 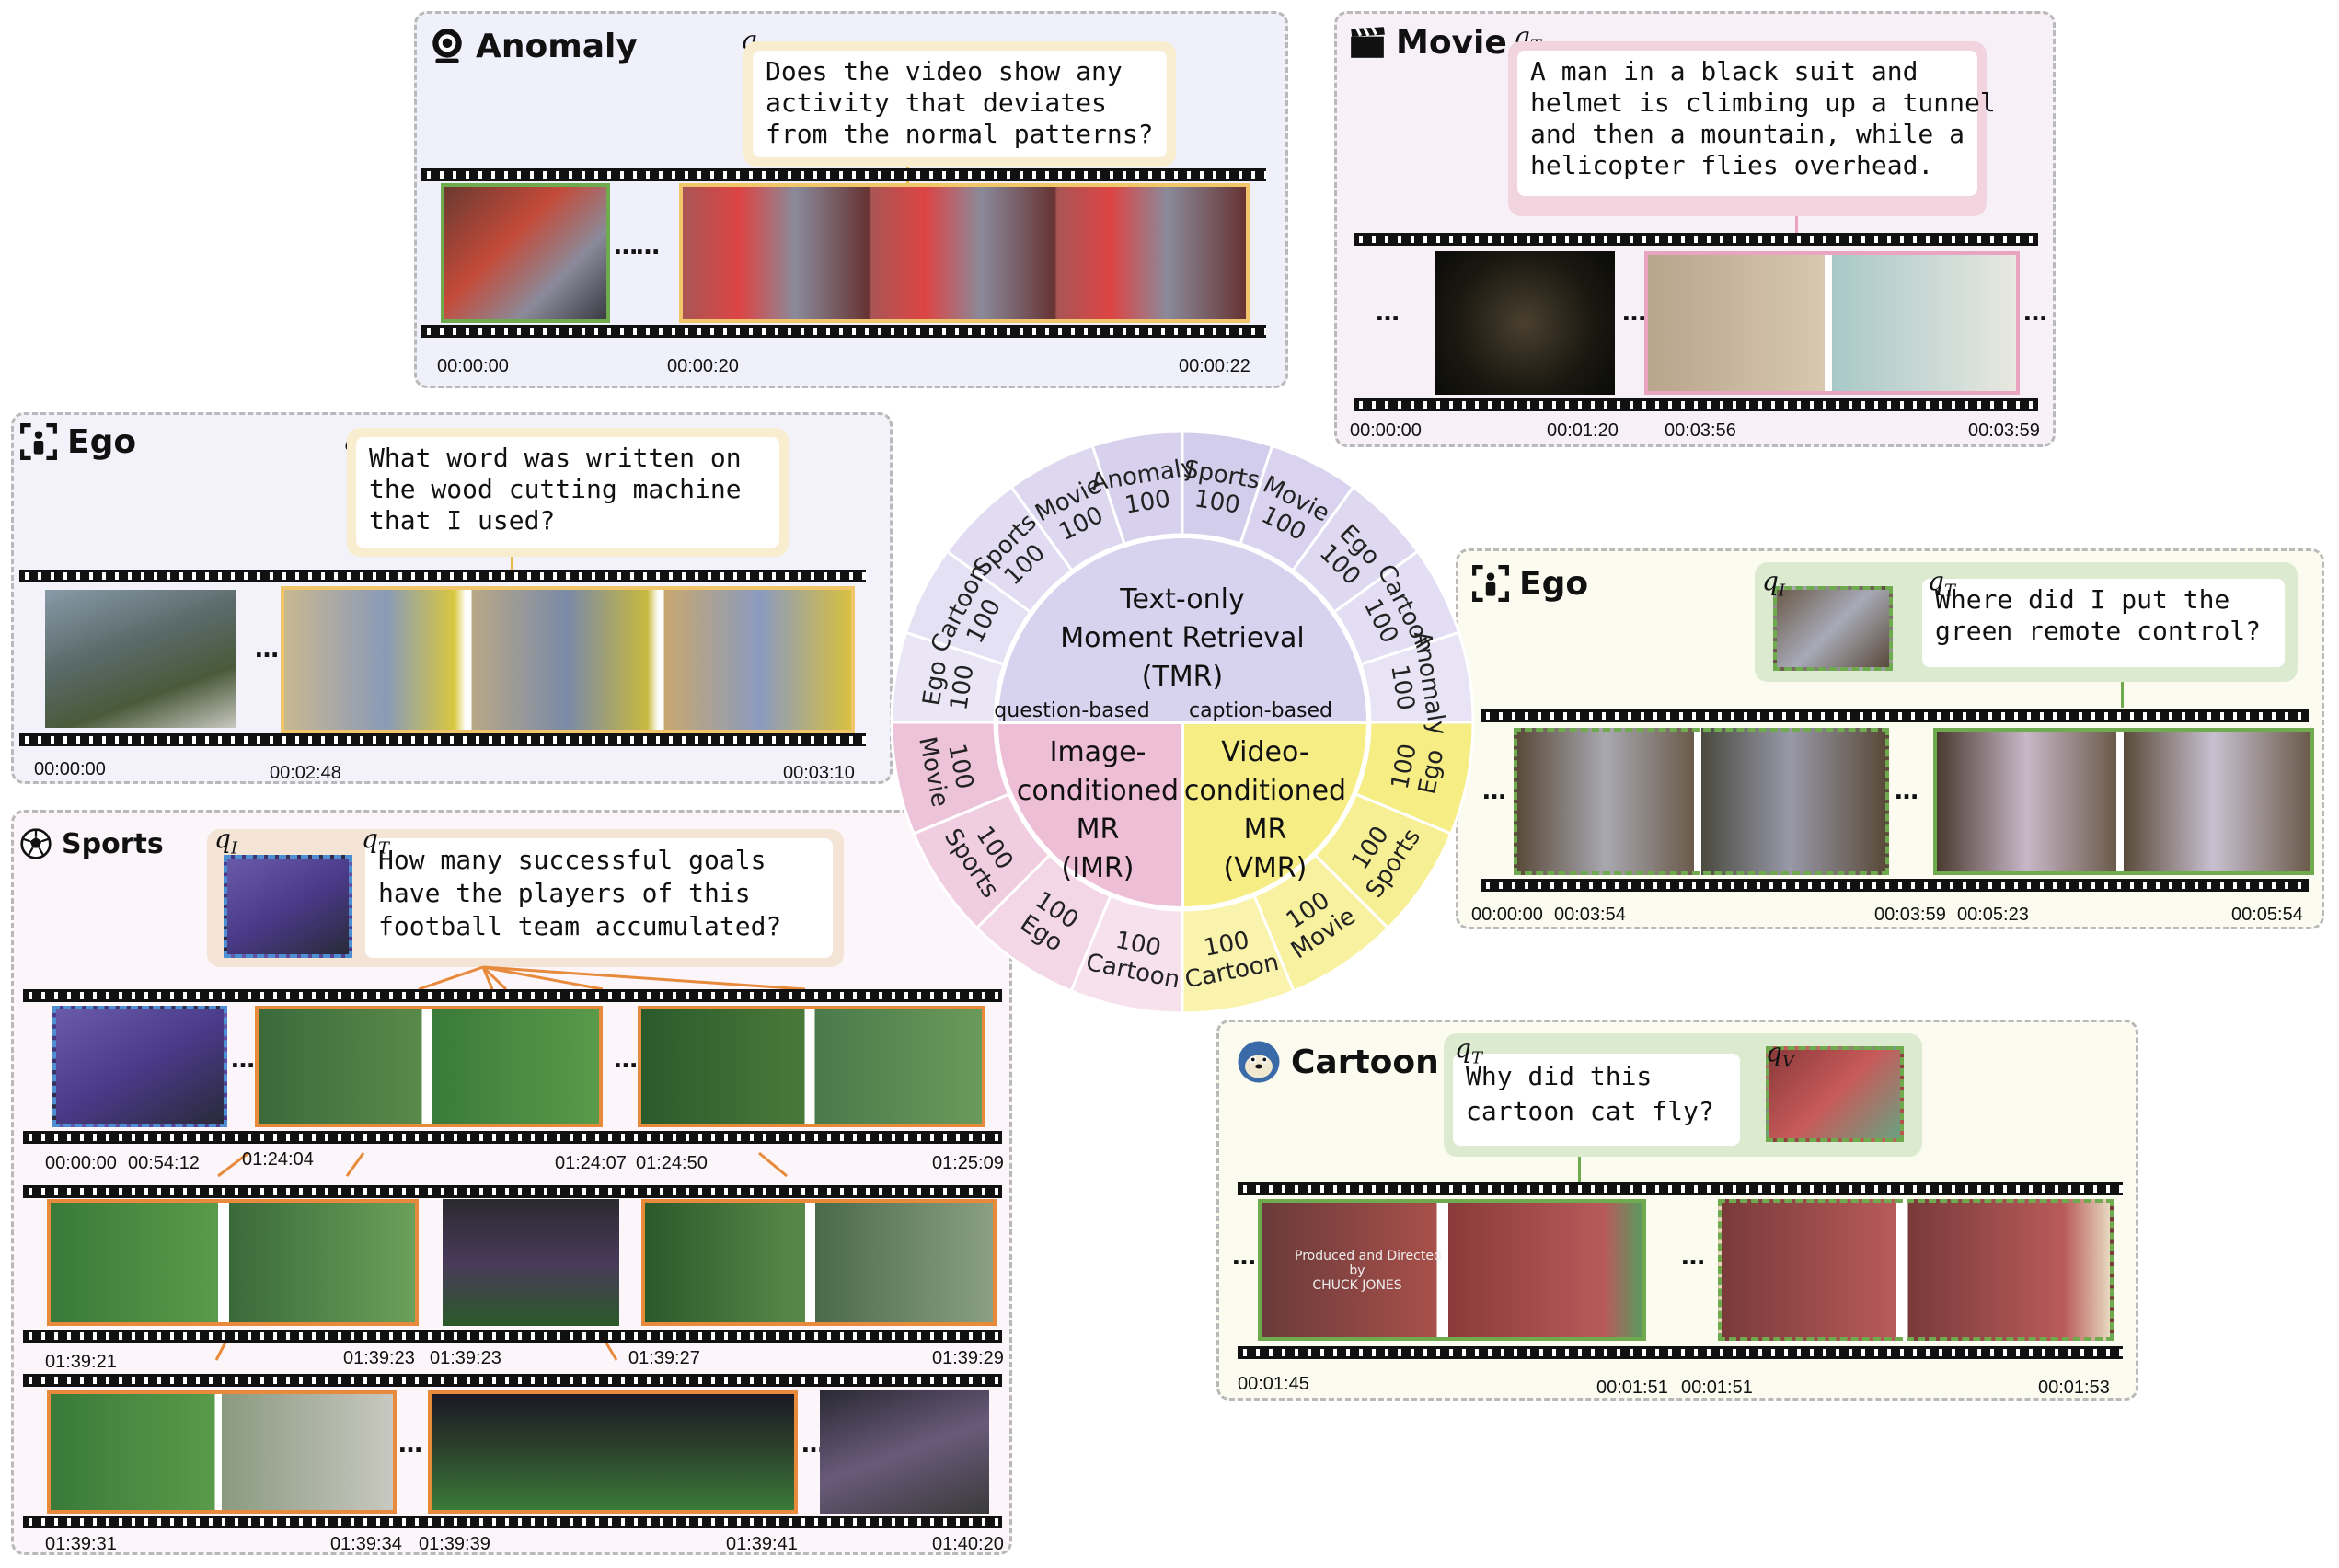 What do you see at coordinates (1365, 1062) in the screenshot?
I see `cartoon-title-text: Cartoon` at bounding box center [1365, 1062].